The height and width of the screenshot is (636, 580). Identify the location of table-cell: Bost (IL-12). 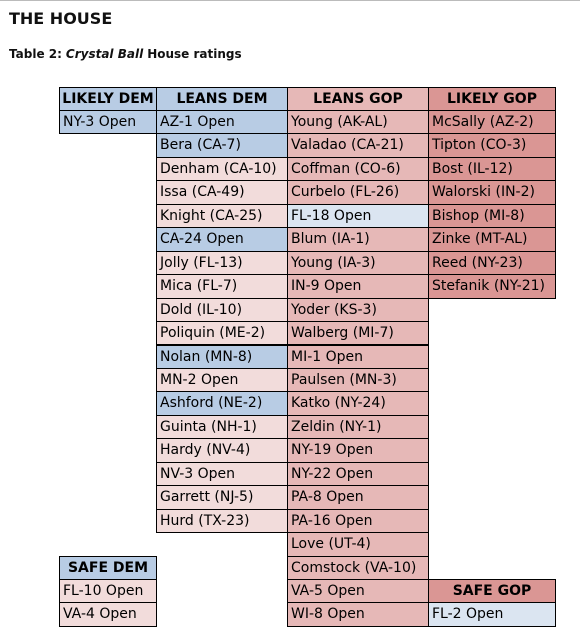
(492, 169).